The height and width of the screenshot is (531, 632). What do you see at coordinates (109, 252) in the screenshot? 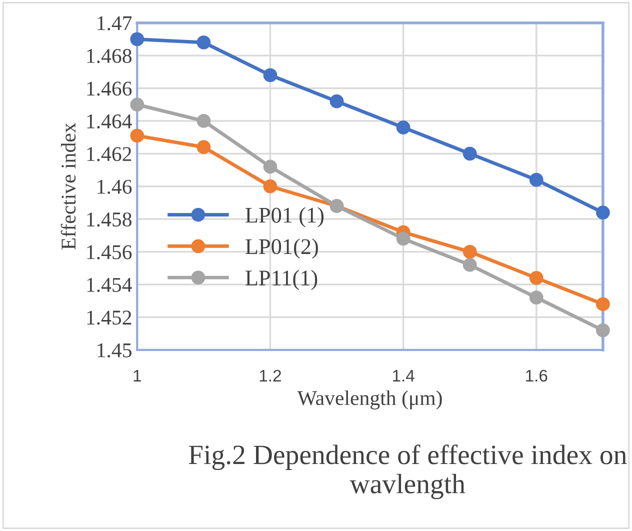
I see `y-tick-label: 1.456` at bounding box center [109, 252].